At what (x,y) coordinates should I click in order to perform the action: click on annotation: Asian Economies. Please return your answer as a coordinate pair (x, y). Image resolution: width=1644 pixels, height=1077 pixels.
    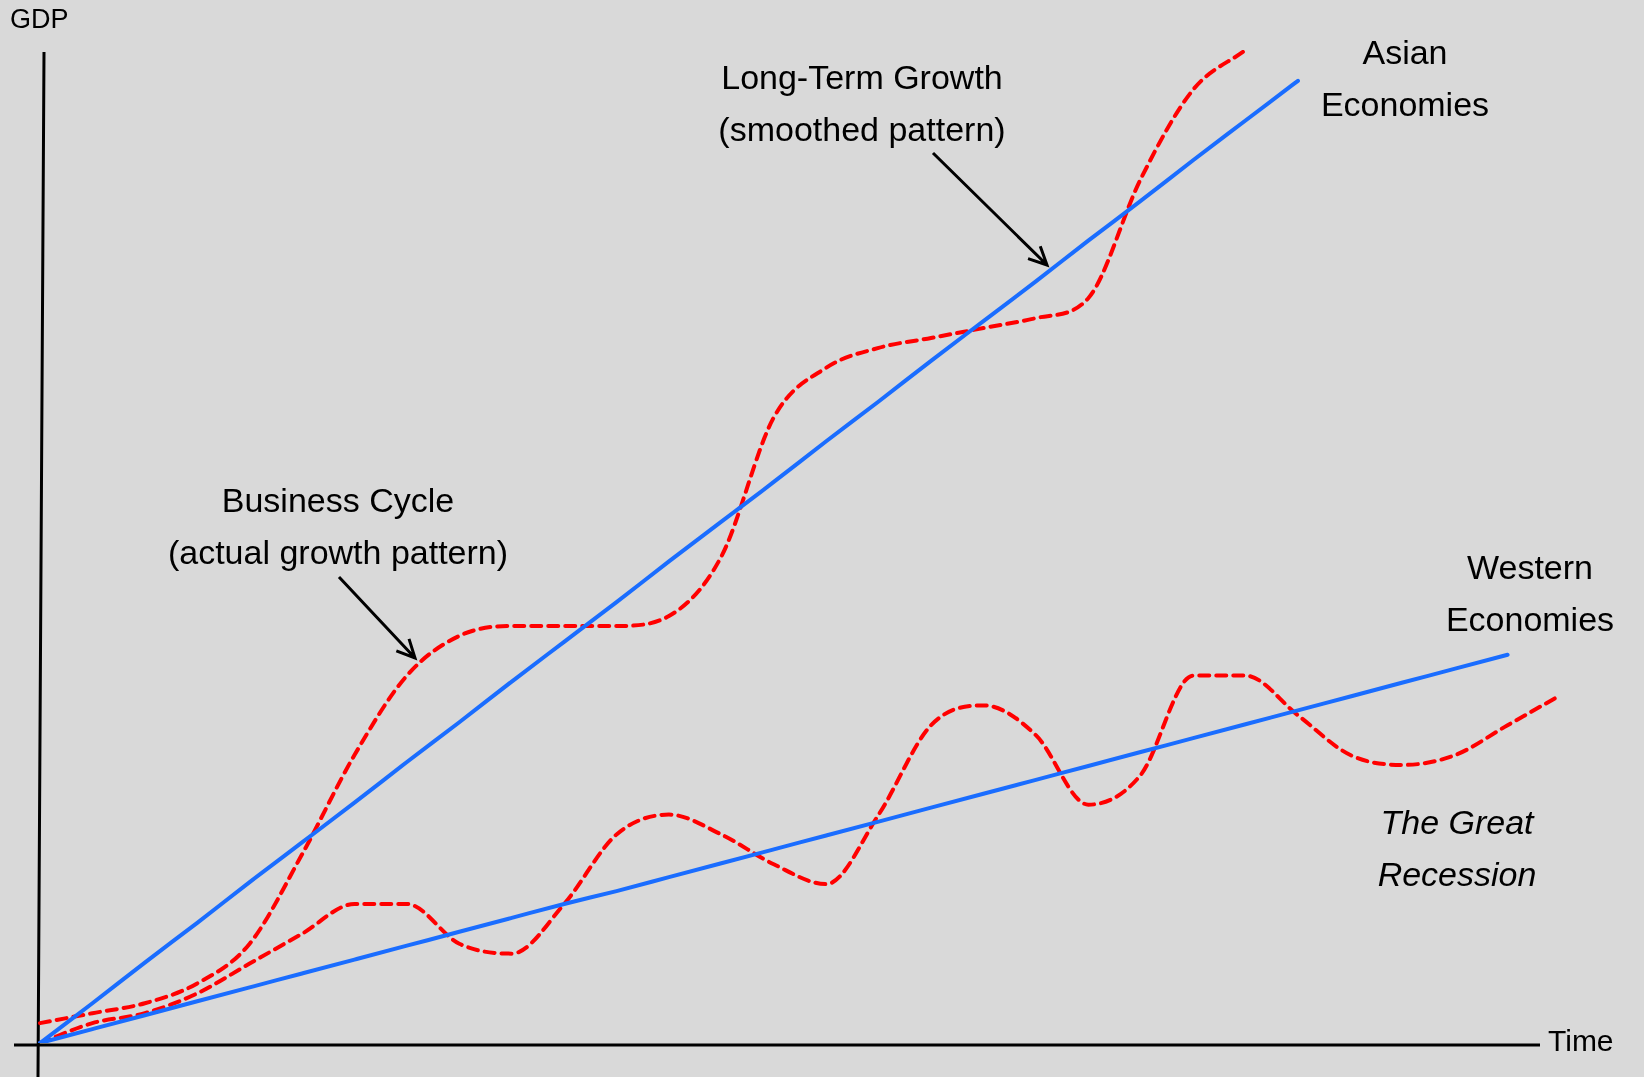
    Looking at the image, I should click on (1405, 78).